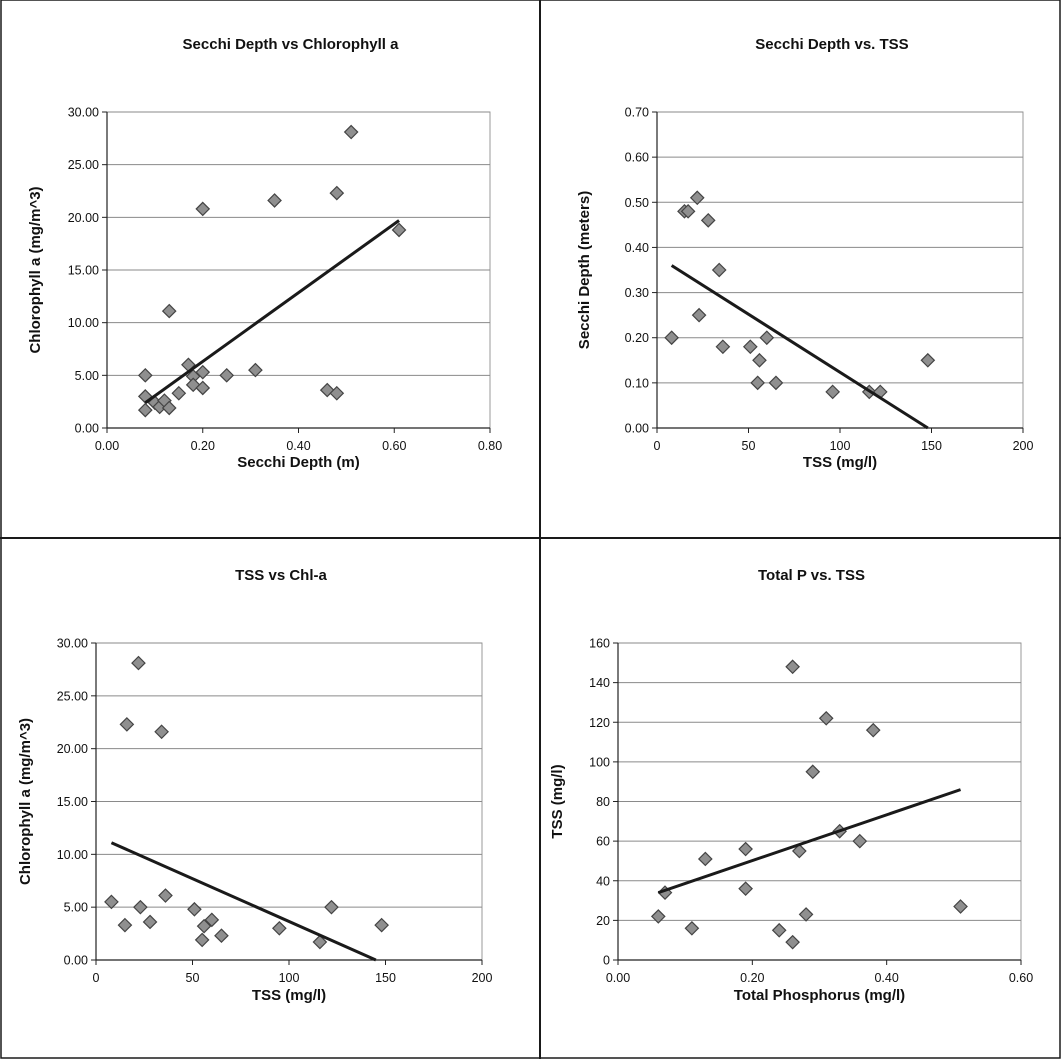  Describe the element at coordinates (819, 995) in the screenshot. I see `x-axis-label: Total Phosphorus (mg/l)` at that location.